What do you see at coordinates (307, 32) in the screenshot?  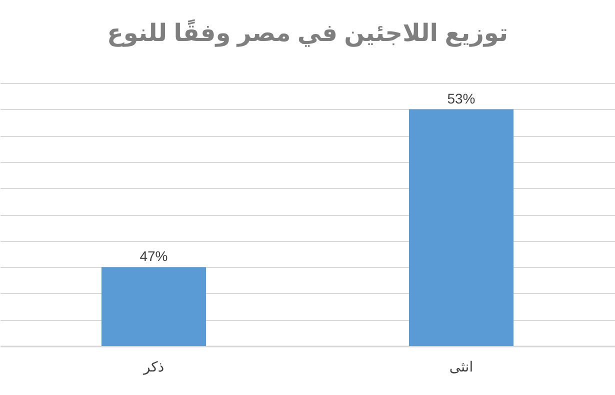 I see `chart-title: توزيع اللاجئين في مصر وفقًا للنوع` at bounding box center [307, 32].